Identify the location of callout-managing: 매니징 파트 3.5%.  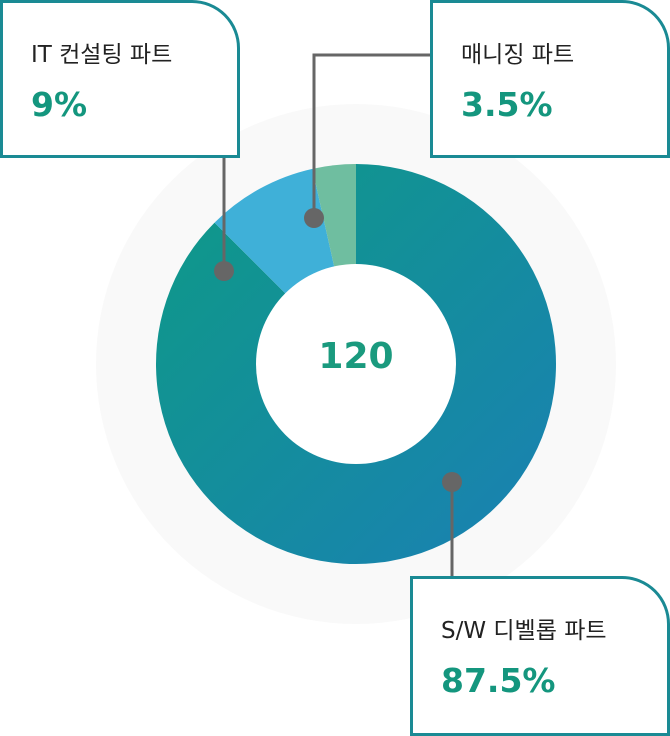
(550, 79).